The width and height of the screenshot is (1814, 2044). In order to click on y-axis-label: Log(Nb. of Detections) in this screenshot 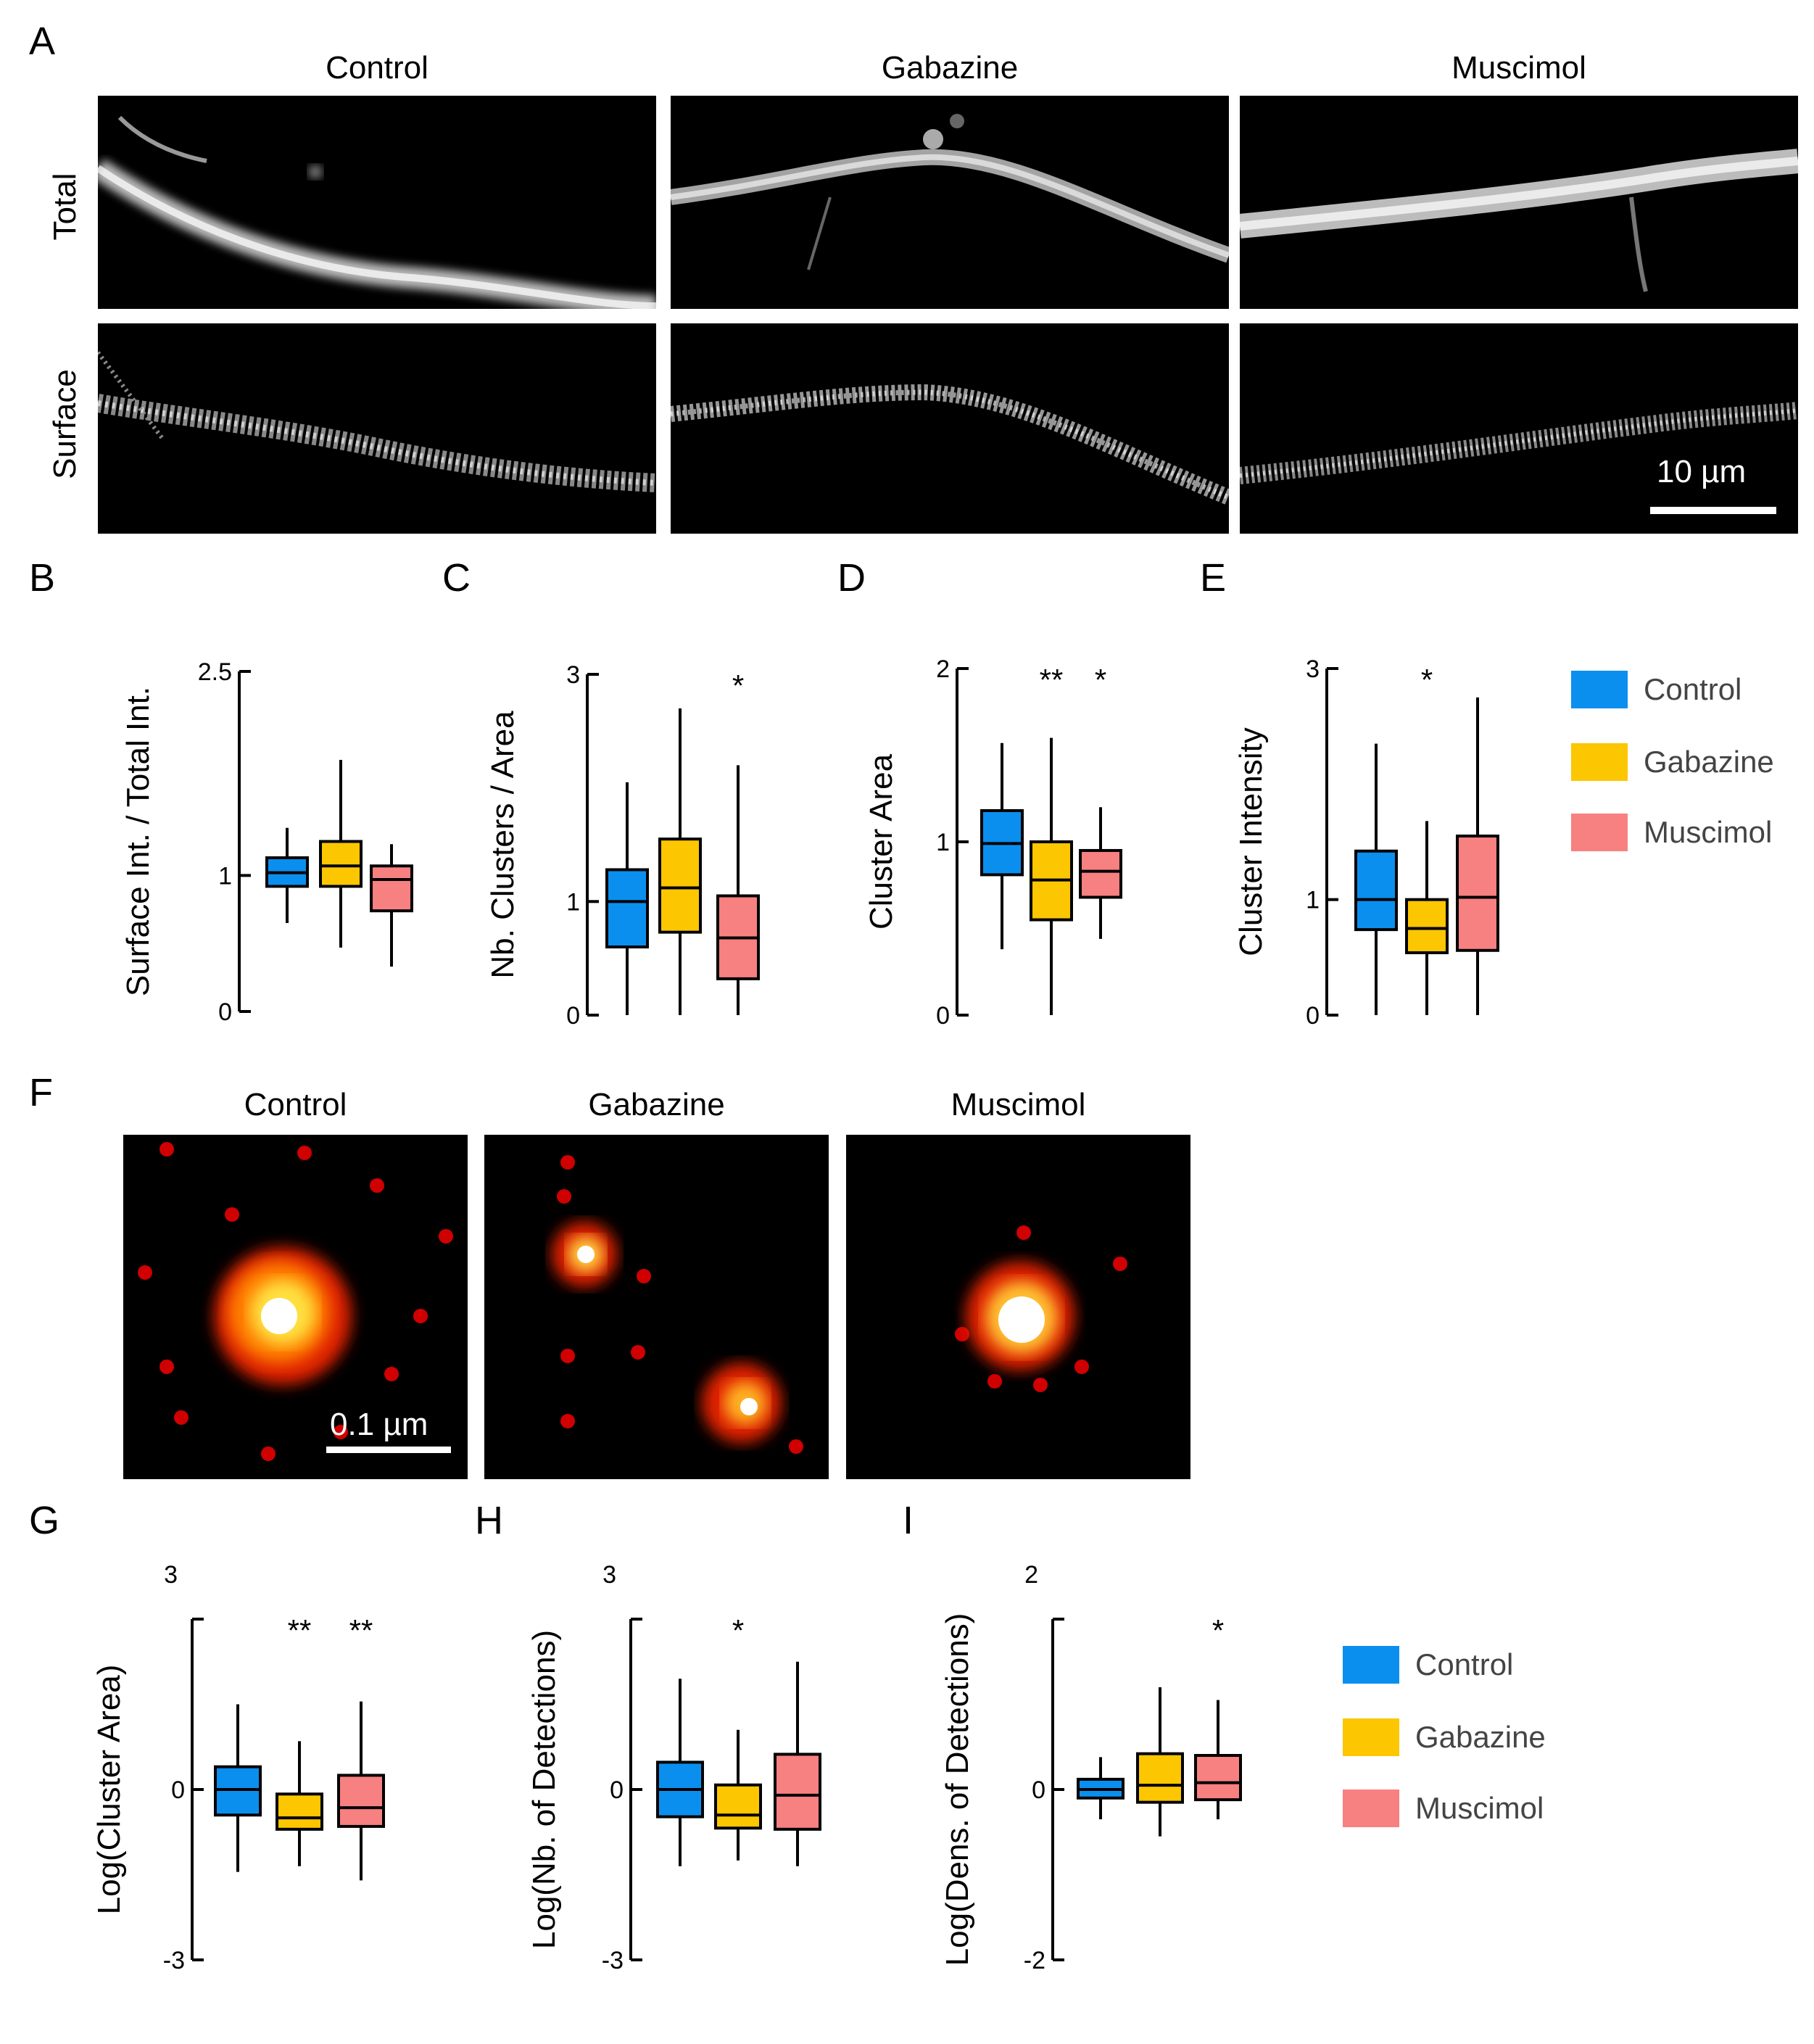, I will do `click(544, 1790)`.